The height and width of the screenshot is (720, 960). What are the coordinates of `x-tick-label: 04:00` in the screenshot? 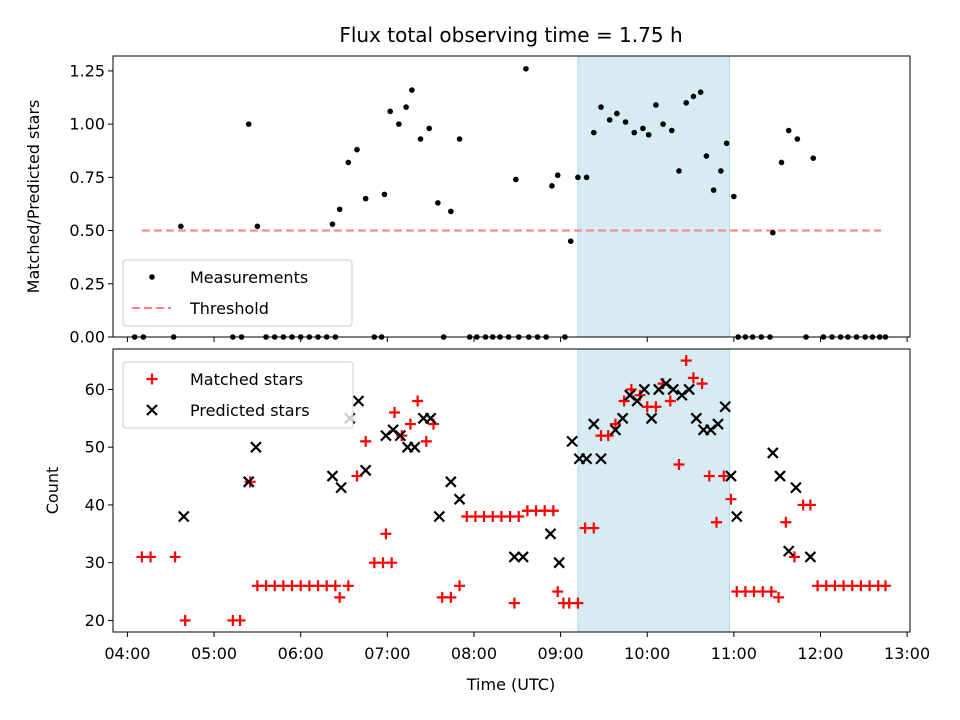 It's located at (127, 653).